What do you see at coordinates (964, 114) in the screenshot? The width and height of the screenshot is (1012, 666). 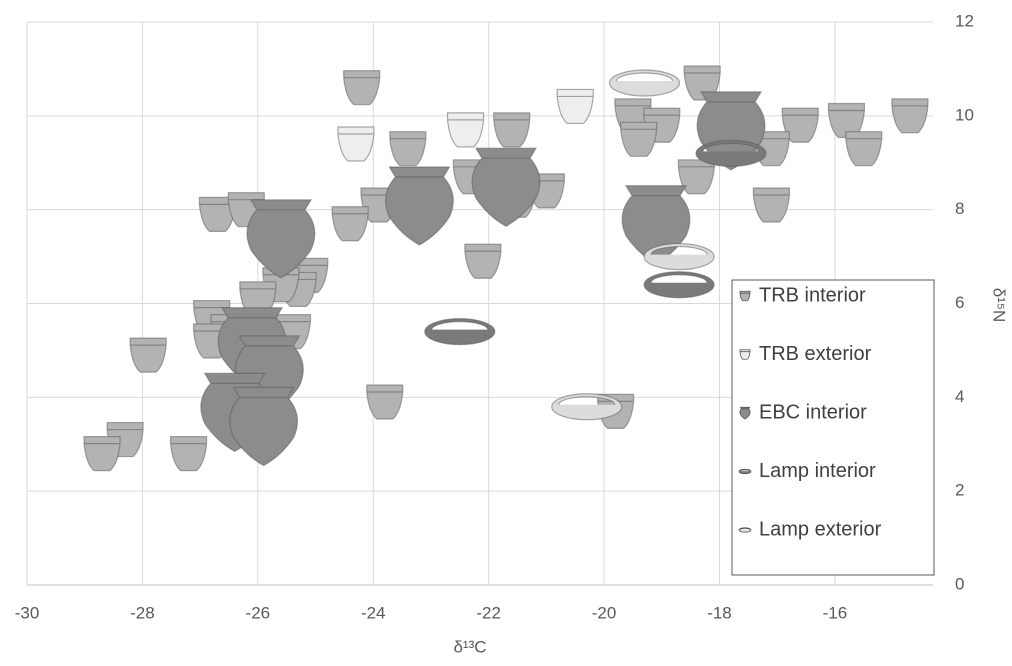 I see `y-tick-label: 10` at bounding box center [964, 114].